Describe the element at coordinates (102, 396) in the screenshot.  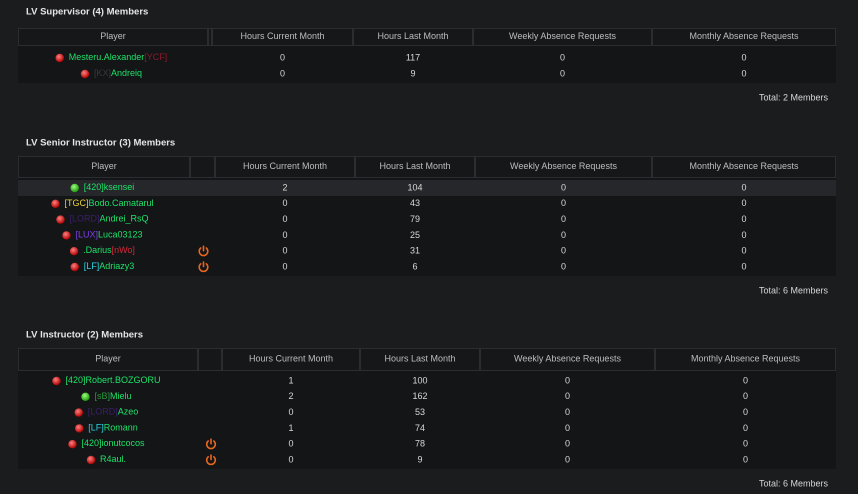
I see `name-part: [sB]` at that location.